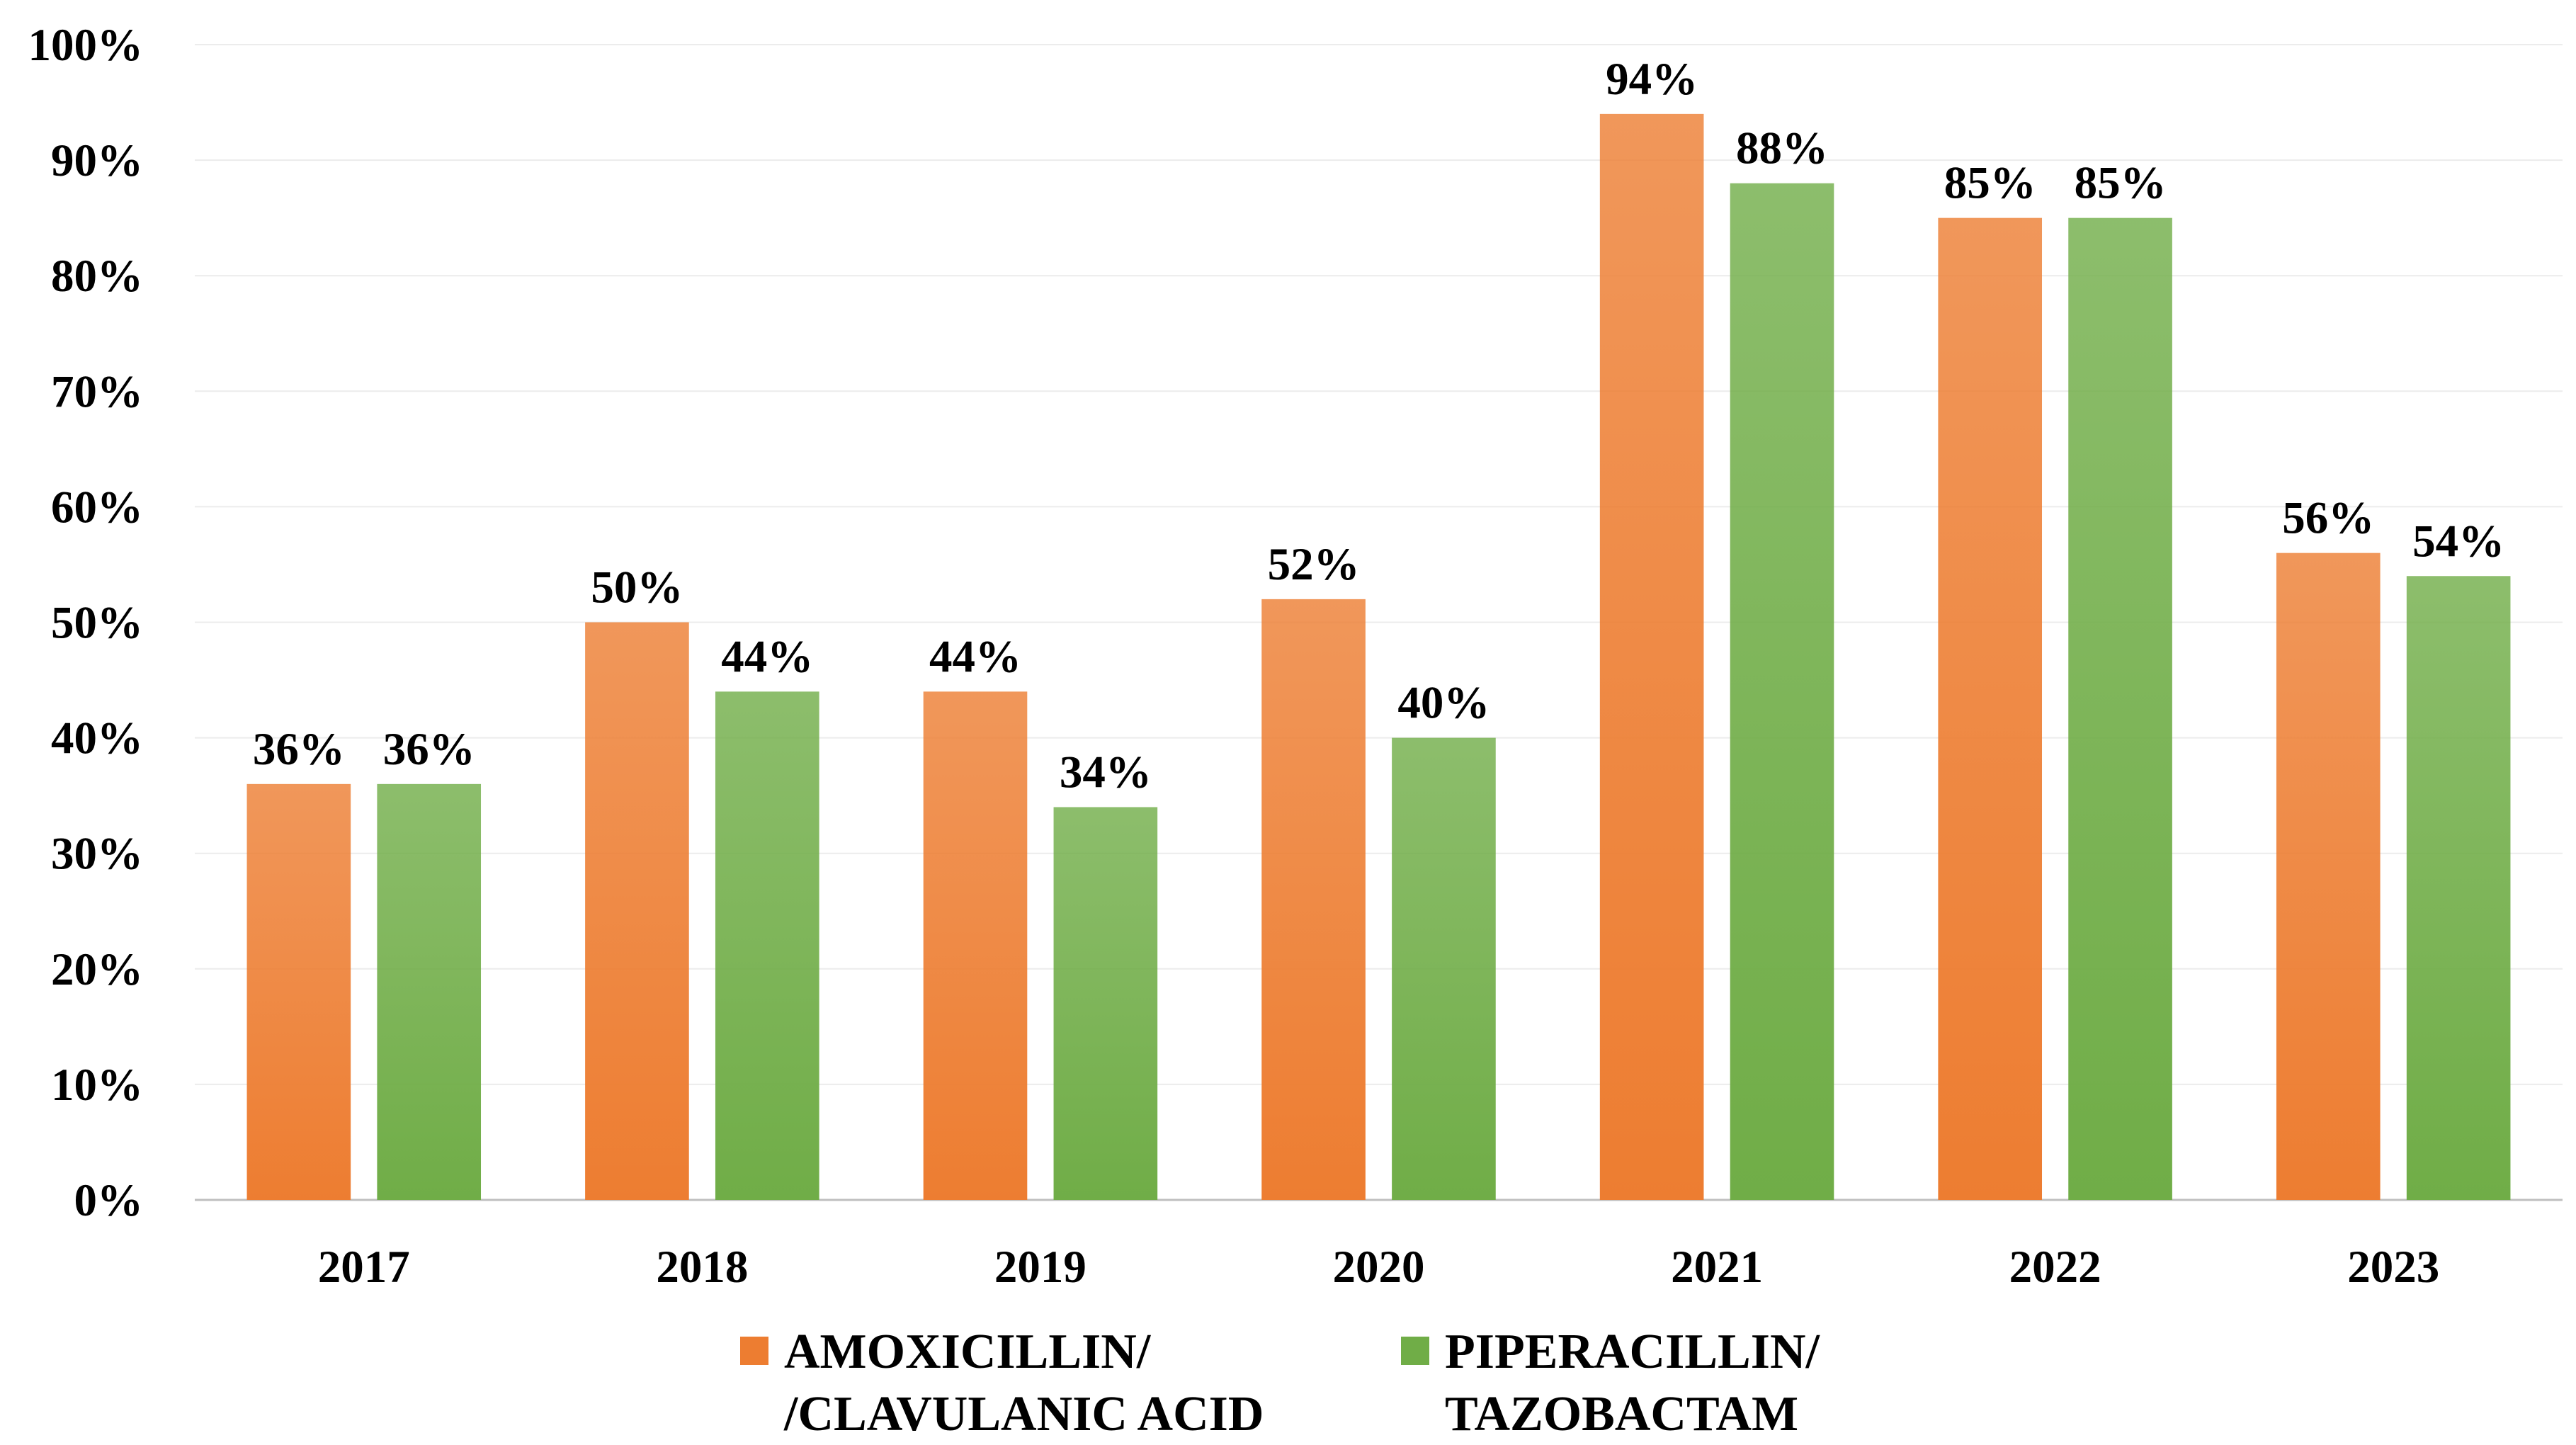 This screenshot has height=1445, width=2576. Describe the element at coordinates (97, 739) in the screenshot. I see `y-tick-label: 40%` at that location.